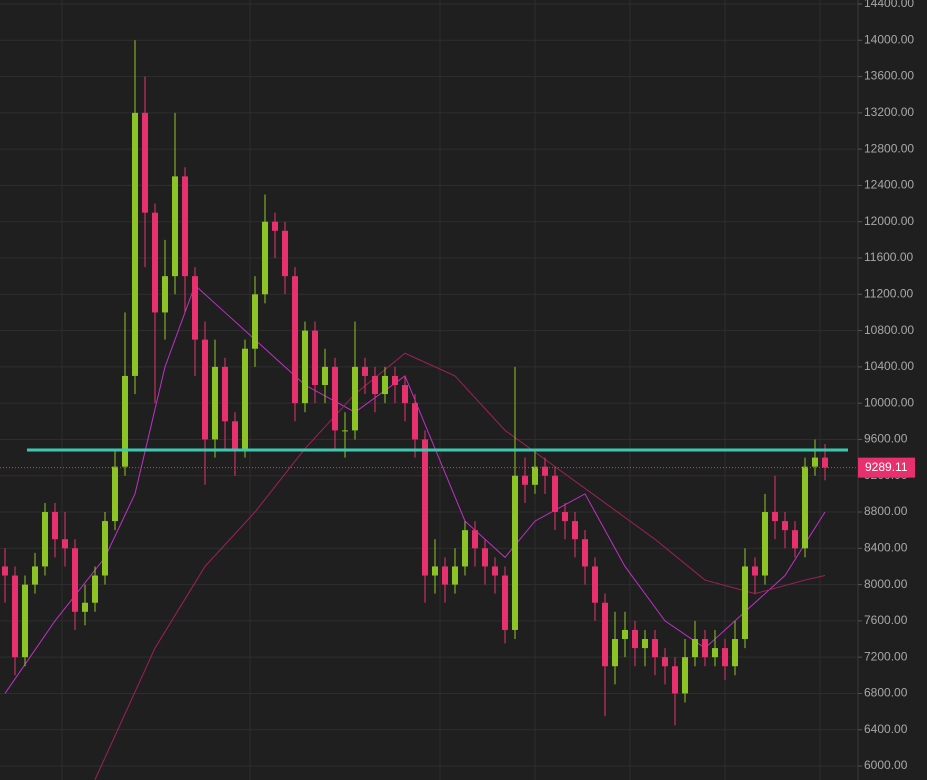 This screenshot has height=780, width=927. What do you see at coordinates (886, 467) in the screenshot?
I see `last-price-label: 9289.11` at bounding box center [886, 467].